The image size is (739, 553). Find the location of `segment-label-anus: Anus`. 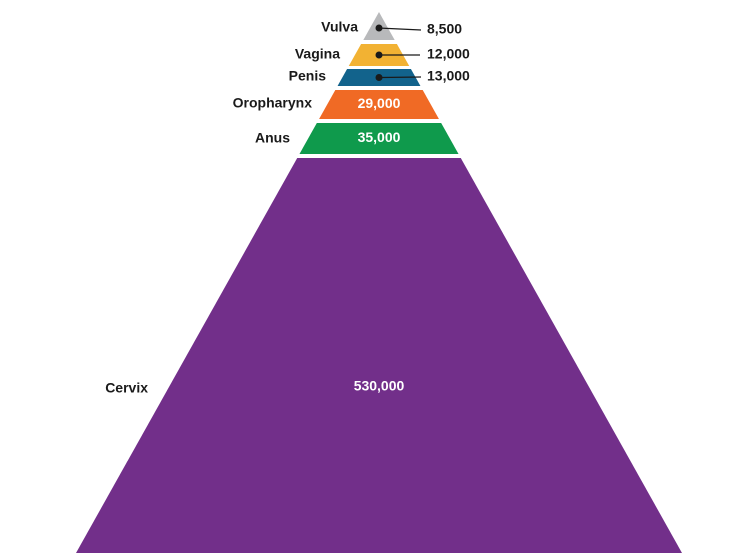

segment-label-anus: Anus is located at coordinates (272, 138).